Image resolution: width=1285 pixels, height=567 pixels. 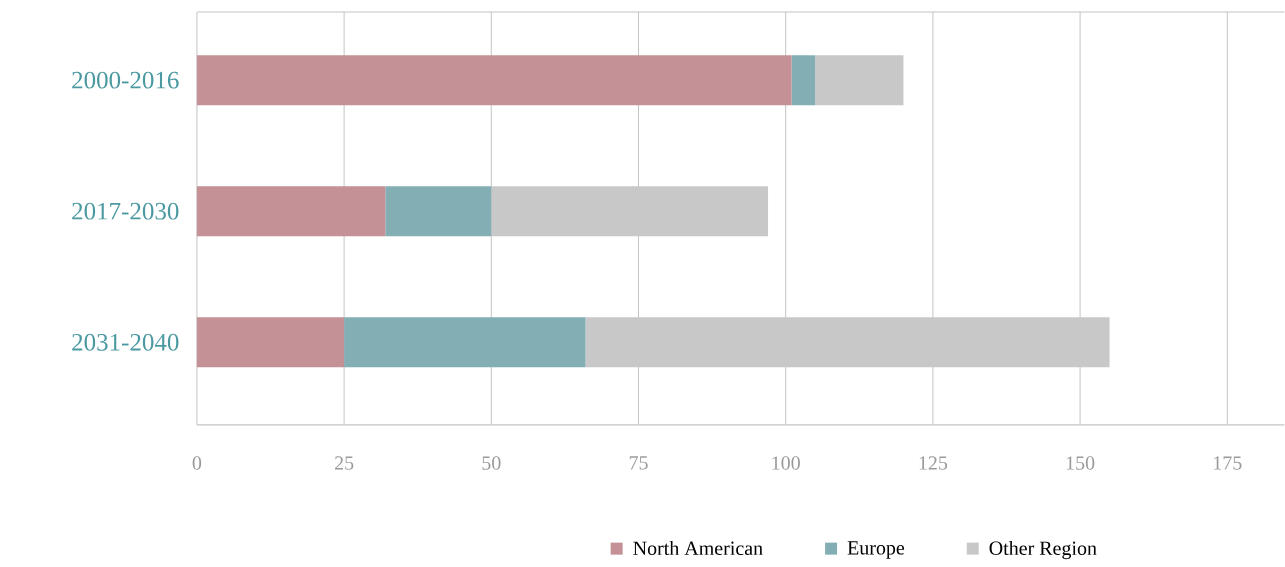 I want to click on x-tick-label: 75, so click(x=638, y=463).